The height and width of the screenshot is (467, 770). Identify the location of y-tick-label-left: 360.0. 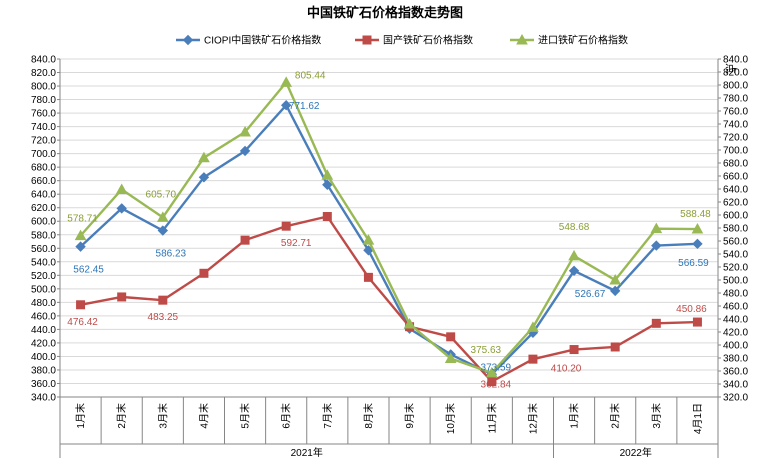
(43, 384).